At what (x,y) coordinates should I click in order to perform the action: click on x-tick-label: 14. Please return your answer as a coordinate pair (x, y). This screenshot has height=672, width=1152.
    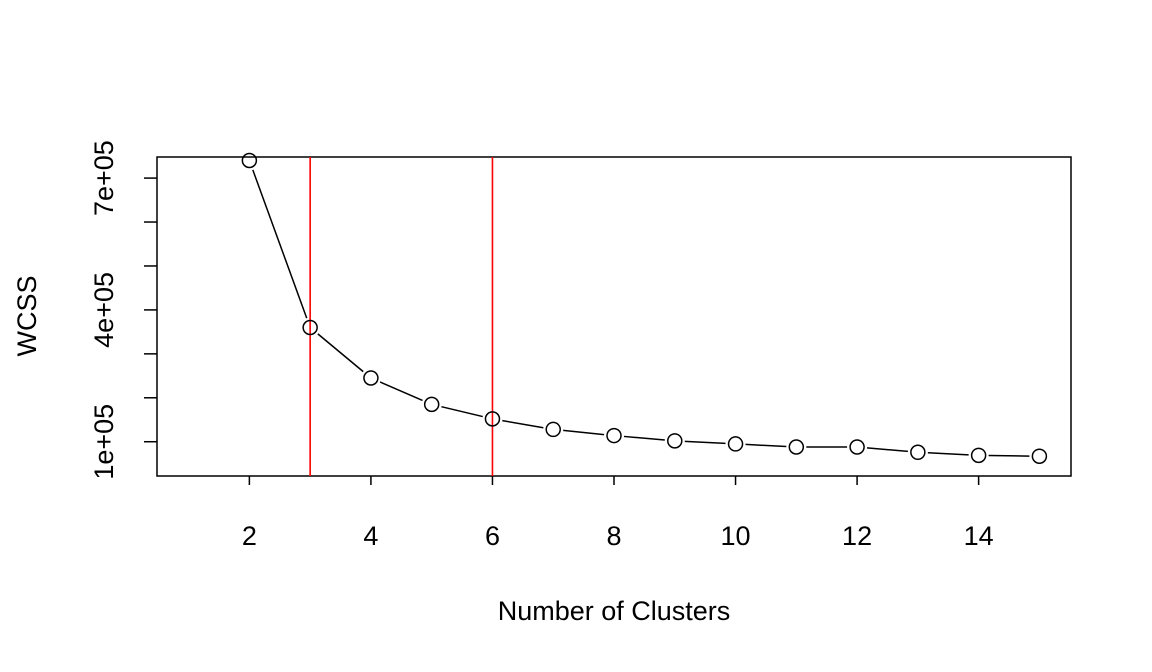
    Looking at the image, I should click on (979, 536).